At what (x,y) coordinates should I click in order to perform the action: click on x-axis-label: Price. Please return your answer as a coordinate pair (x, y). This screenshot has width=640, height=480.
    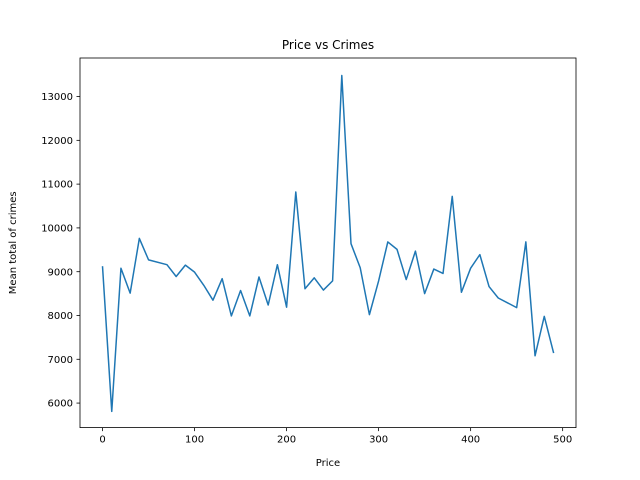
    Looking at the image, I should click on (328, 463).